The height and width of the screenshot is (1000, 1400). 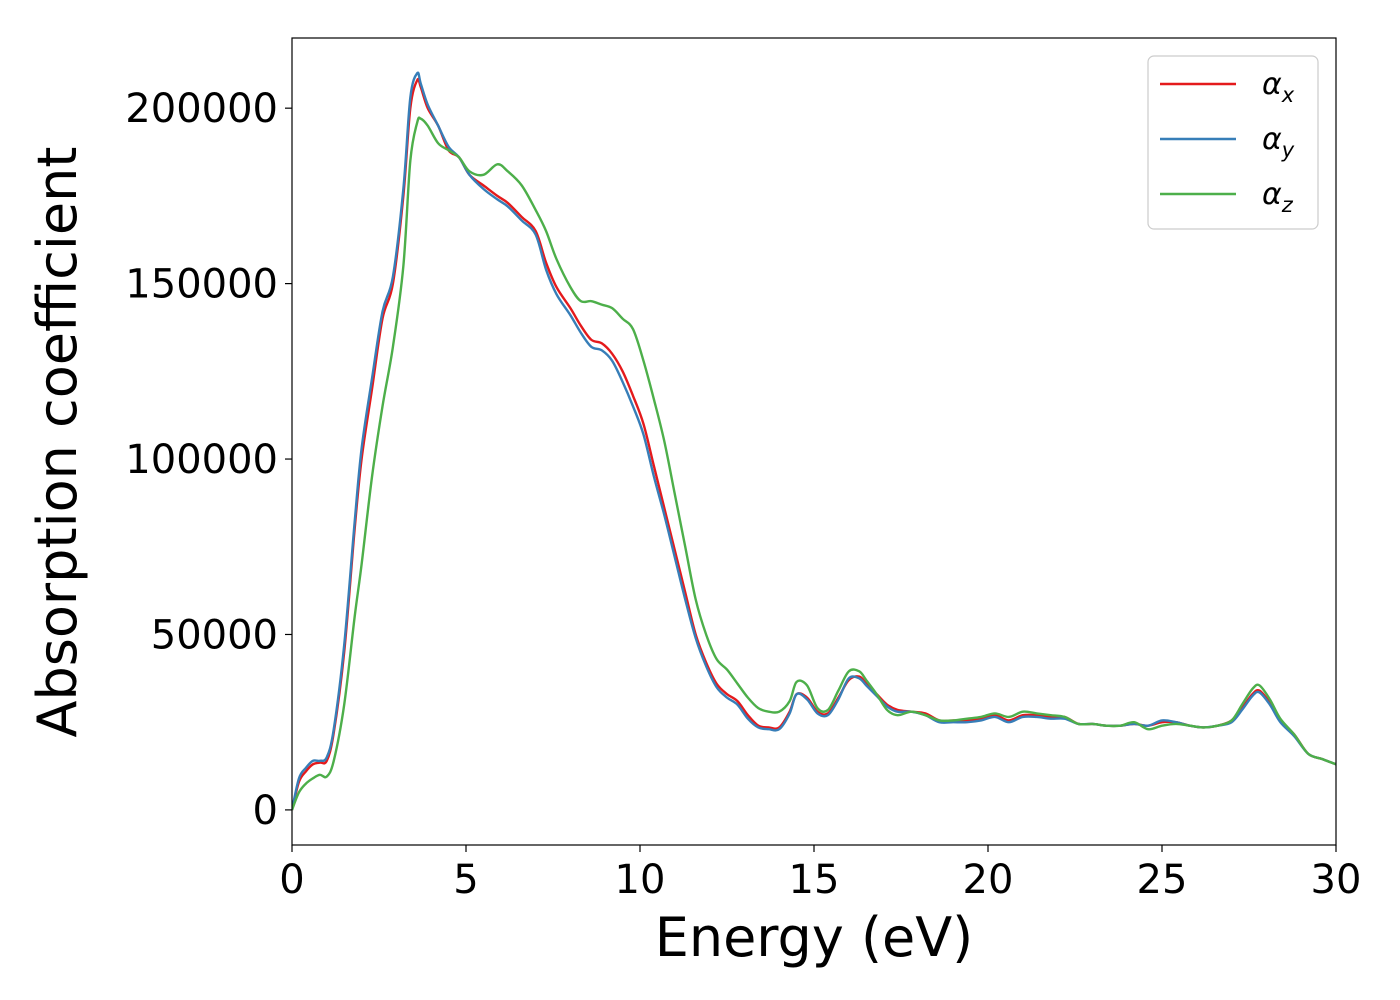 I want to click on y-tick-label: 100000, so click(x=201, y=460).